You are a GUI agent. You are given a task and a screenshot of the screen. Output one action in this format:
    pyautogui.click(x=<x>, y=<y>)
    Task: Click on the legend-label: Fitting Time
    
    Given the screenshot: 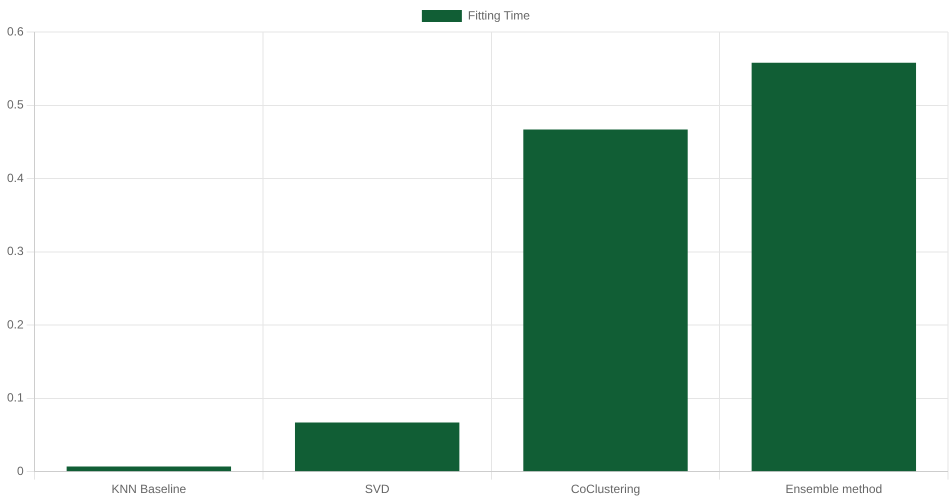 What is the action you would take?
    pyautogui.click(x=499, y=15)
    